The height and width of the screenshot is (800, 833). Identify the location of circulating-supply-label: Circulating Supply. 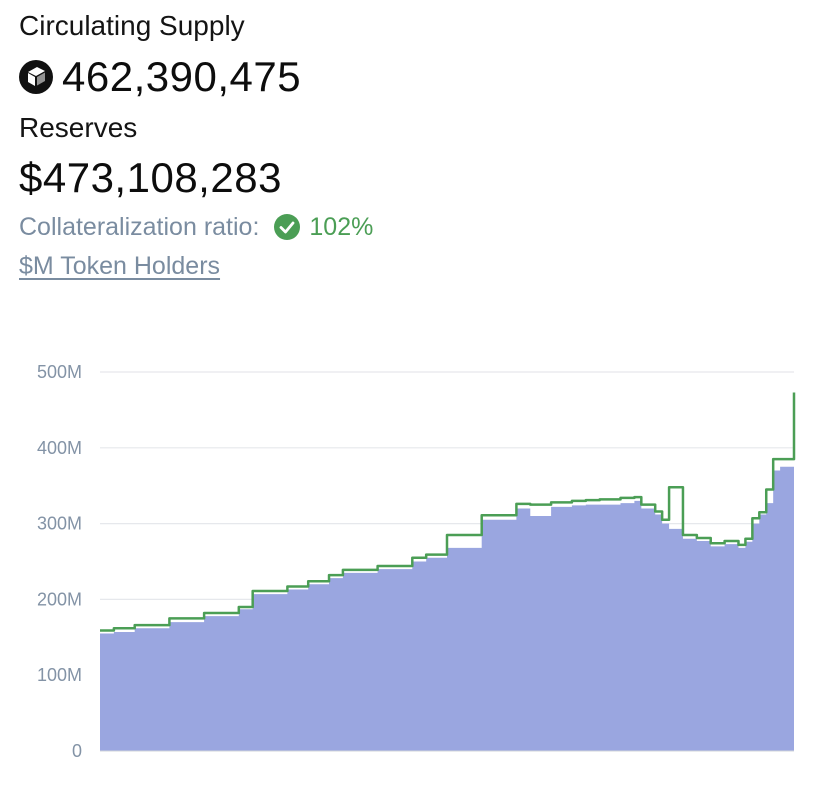
(132, 25).